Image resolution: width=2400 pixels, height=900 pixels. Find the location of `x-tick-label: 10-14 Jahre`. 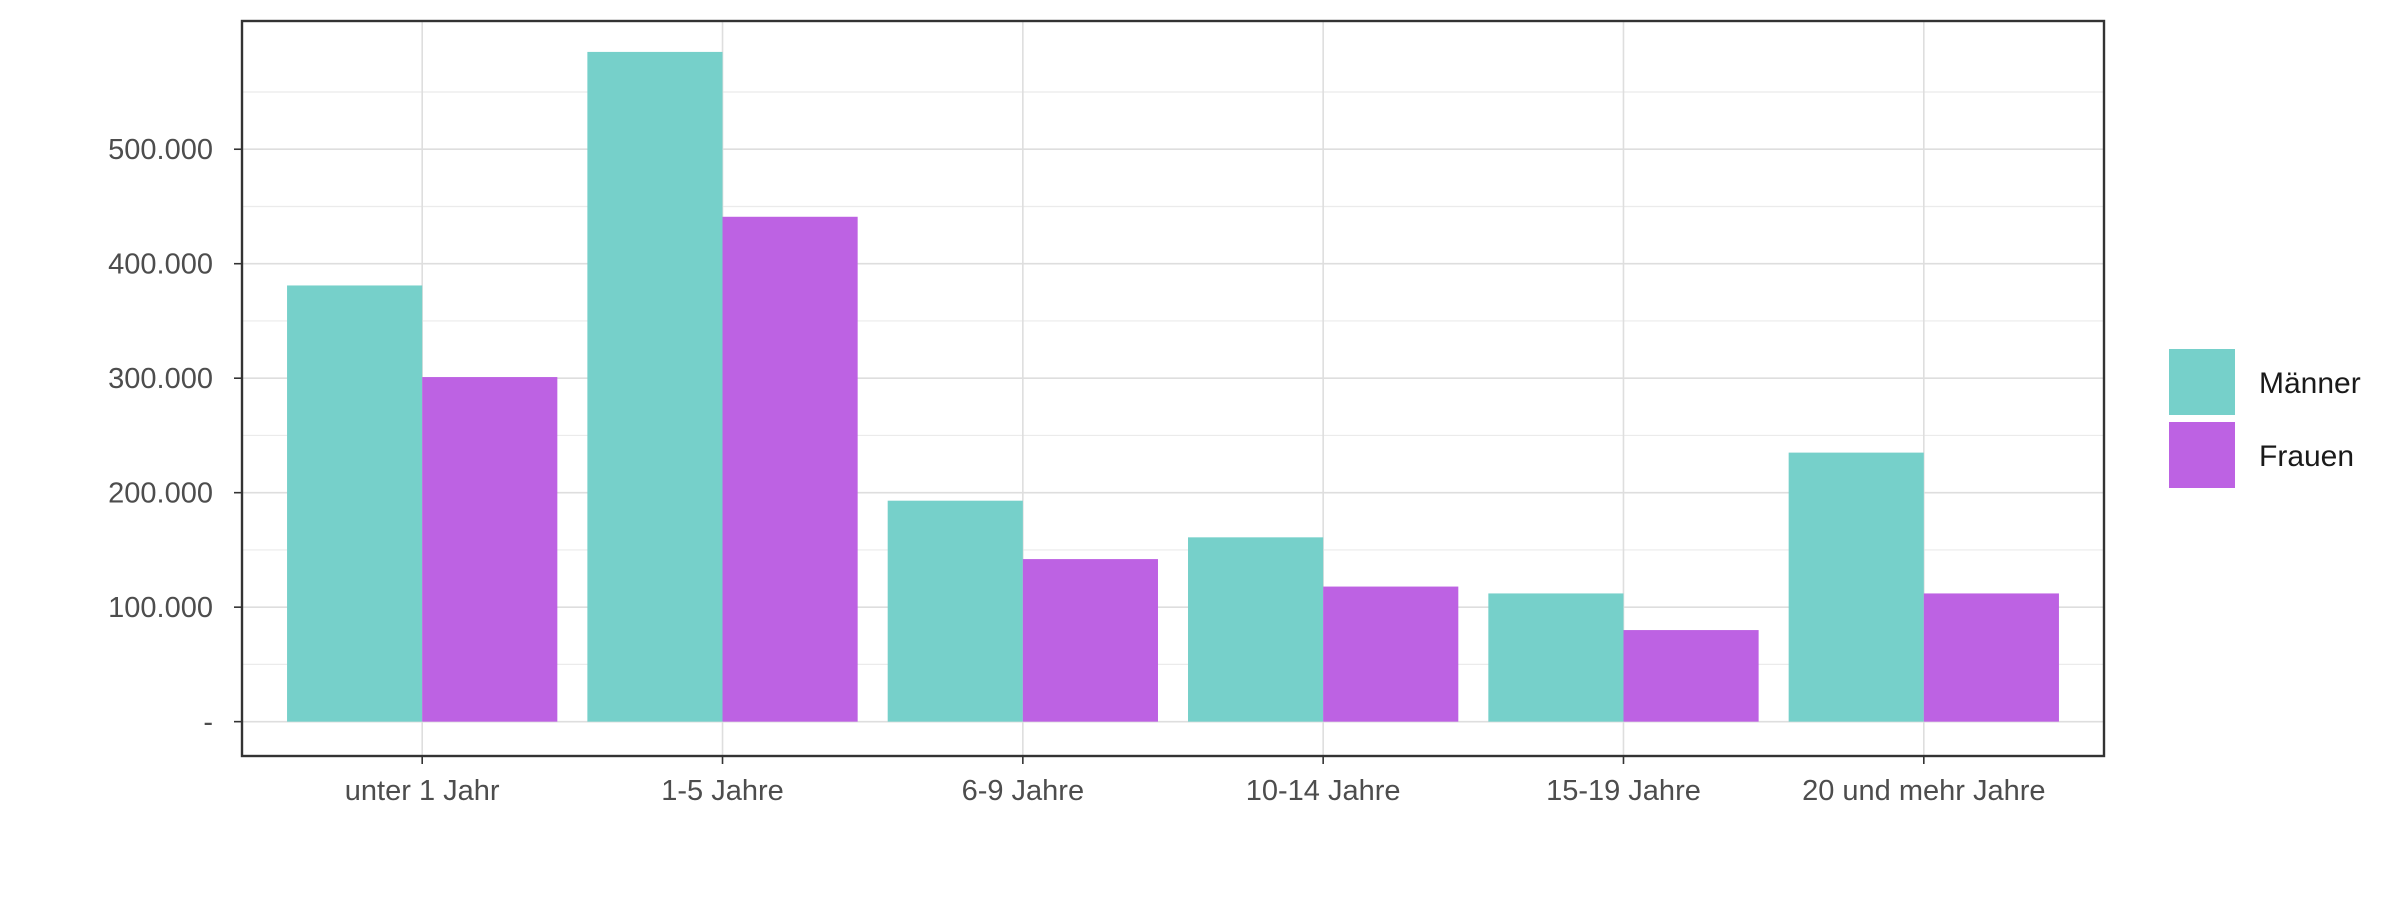

x-tick-label: 10-14 Jahre is located at coordinates (1323, 791).